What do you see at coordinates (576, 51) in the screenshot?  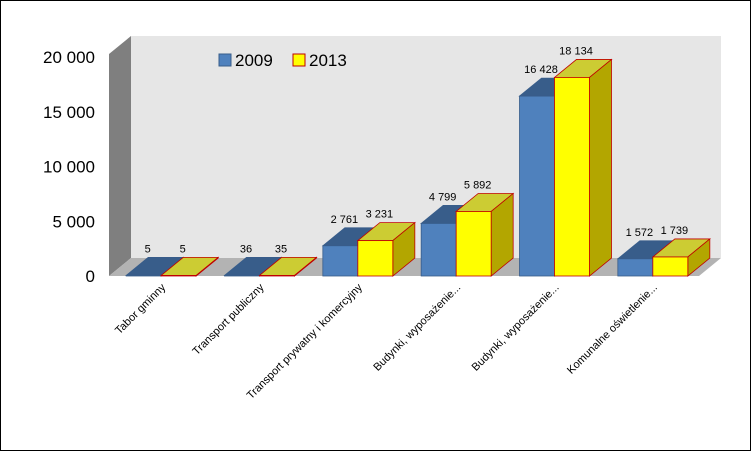 I see `data-label: 18 134` at bounding box center [576, 51].